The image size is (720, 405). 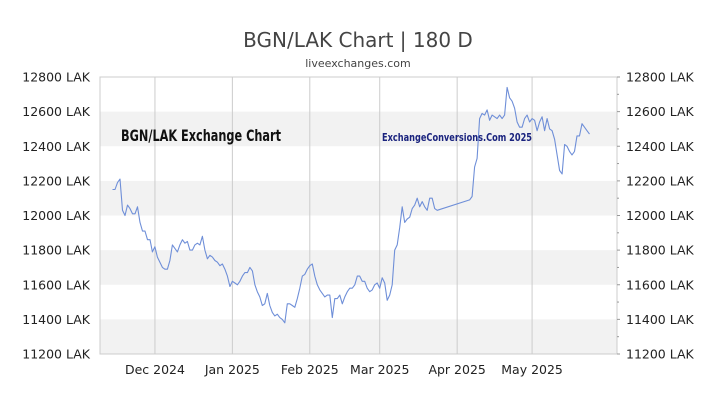 What do you see at coordinates (358, 40) in the screenshot?
I see `chart-title: BGN/LAK Chart | 180 D` at bounding box center [358, 40].